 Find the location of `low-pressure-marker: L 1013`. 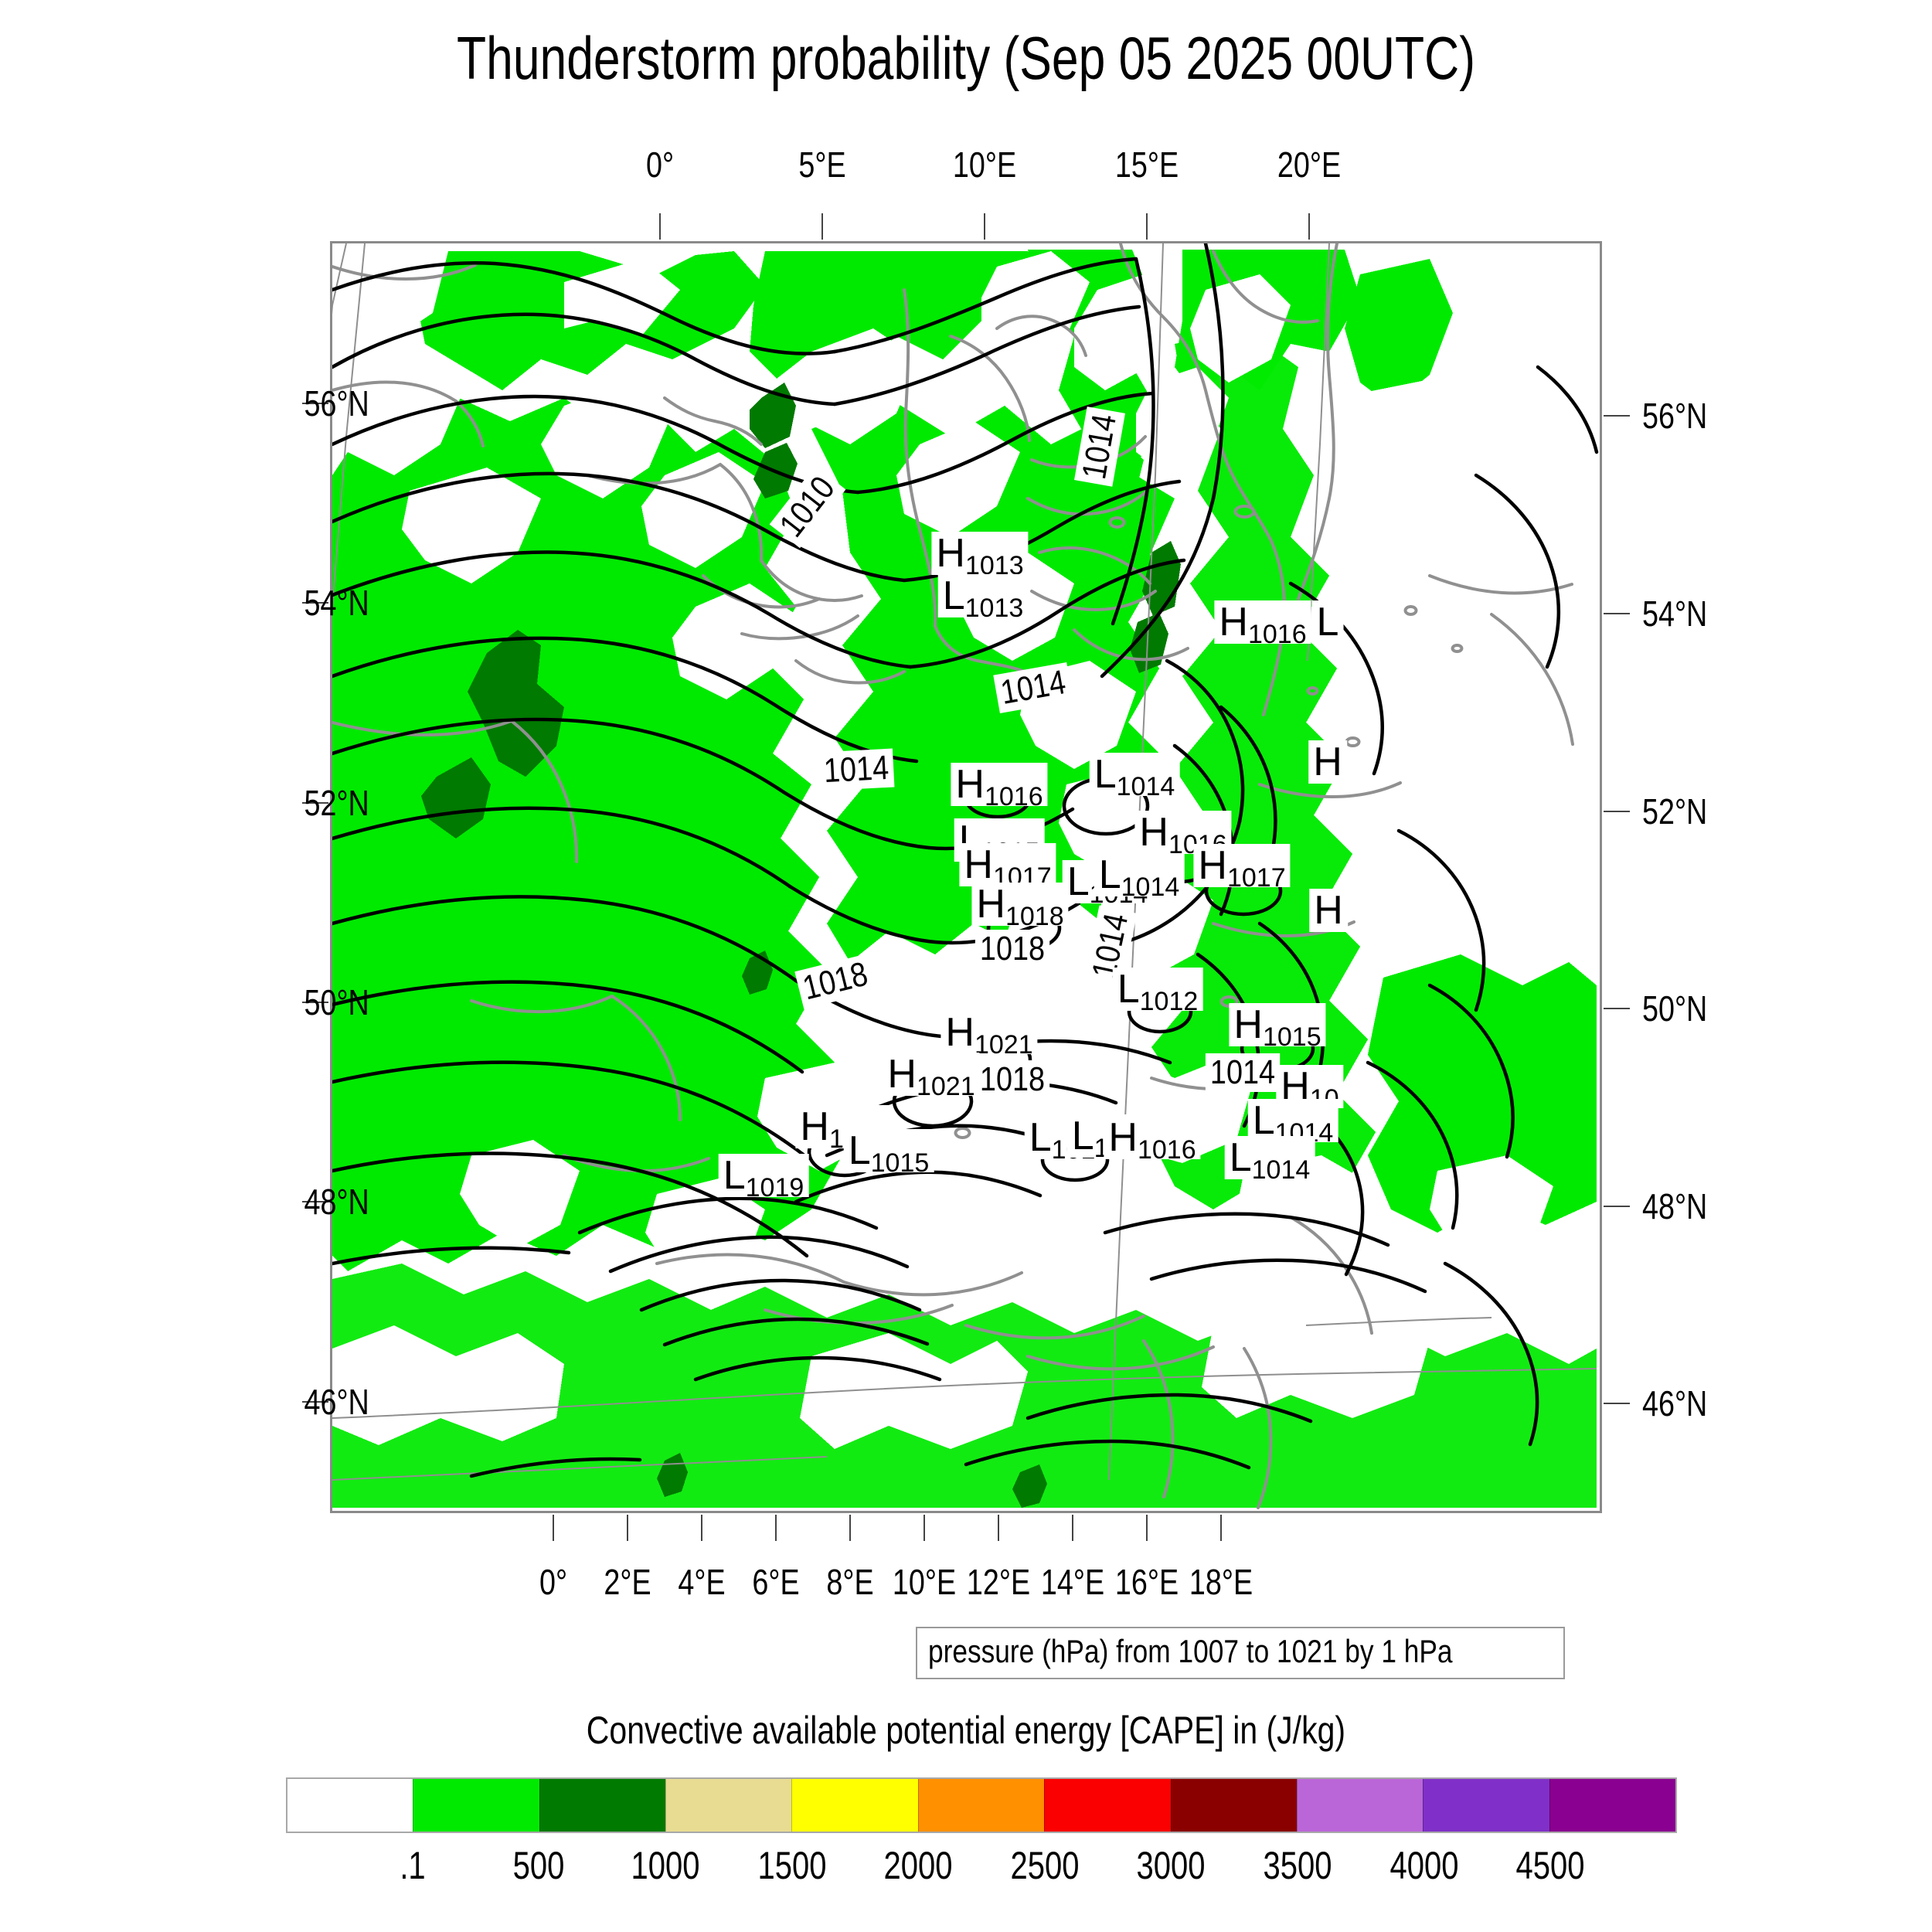

low-pressure-marker: L 1013 is located at coordinates (983, 597).